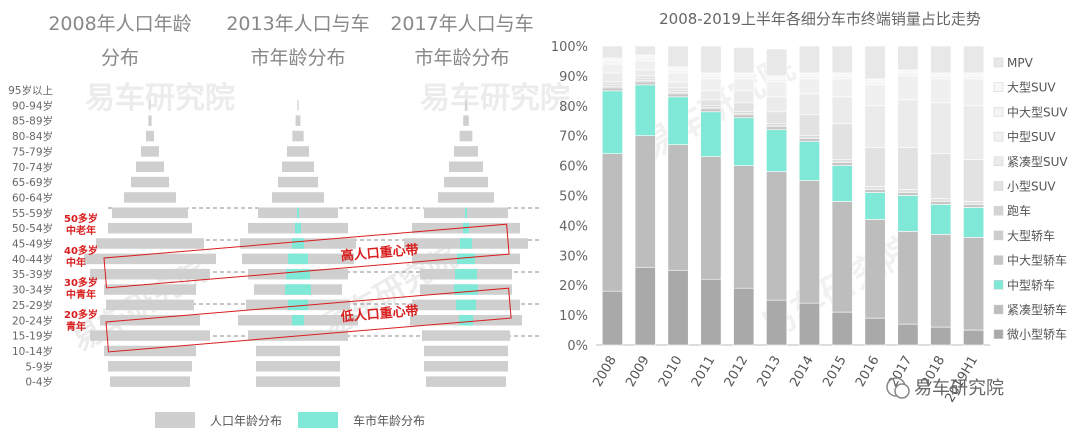 The image size is (1080, 434). What do you see at coordinates (81, 218) in the screenshot?
I see `age-group-label: 50多岁` at bounding box center [81, 218].